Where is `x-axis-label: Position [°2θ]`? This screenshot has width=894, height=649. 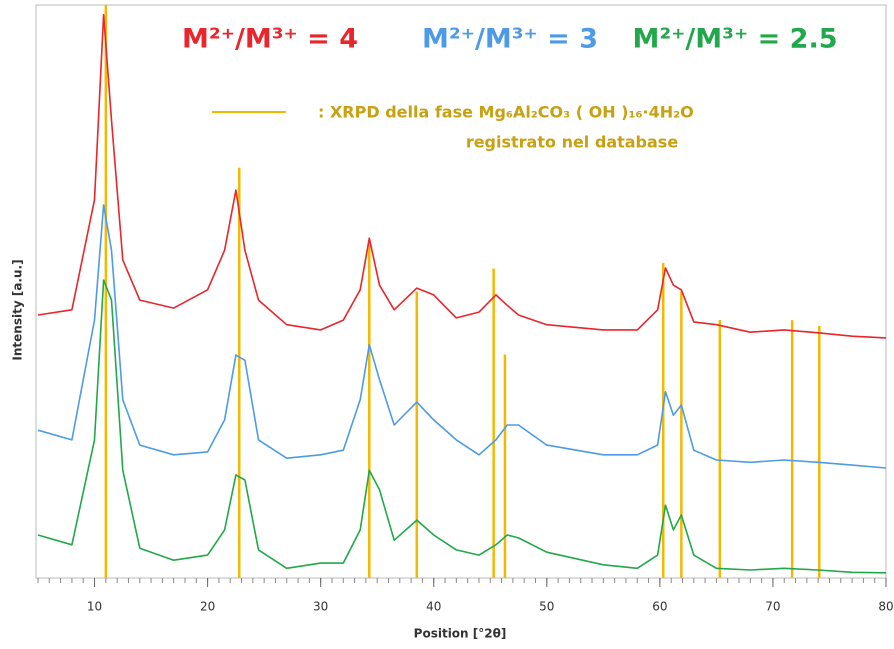
x-axis-label: Position [°2θ] is located at coordinates (460, 634).